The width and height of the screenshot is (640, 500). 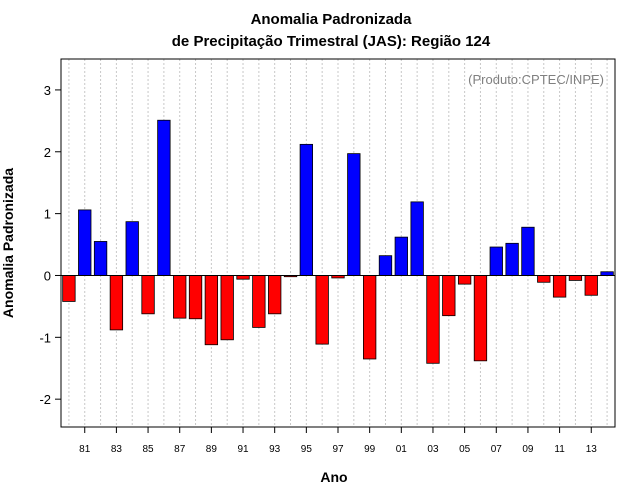 What do you see at coordinates (322, 310) in the screenshot?
I see `bar-1996` at bounding box center [322, 310].